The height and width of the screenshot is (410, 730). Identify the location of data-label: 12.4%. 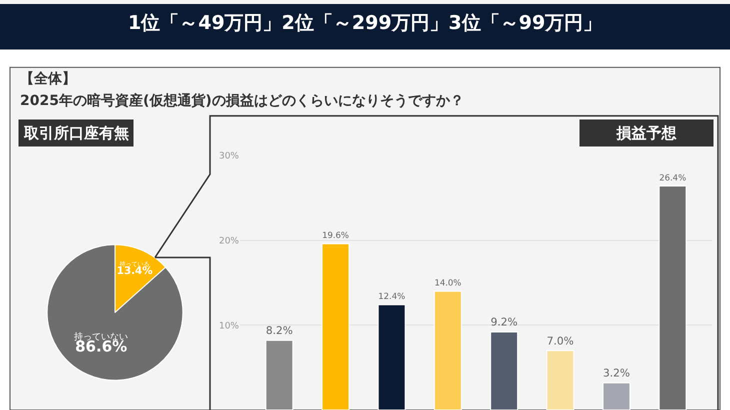
(392, 296).